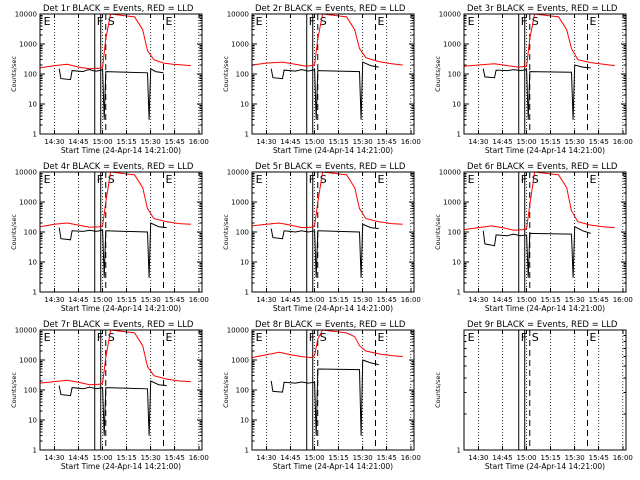  Describe the element at coordinates (118, 9) in the screenshot. I see `panel-title: Det 1r BLACK = Events, RED = LLD` at that location.